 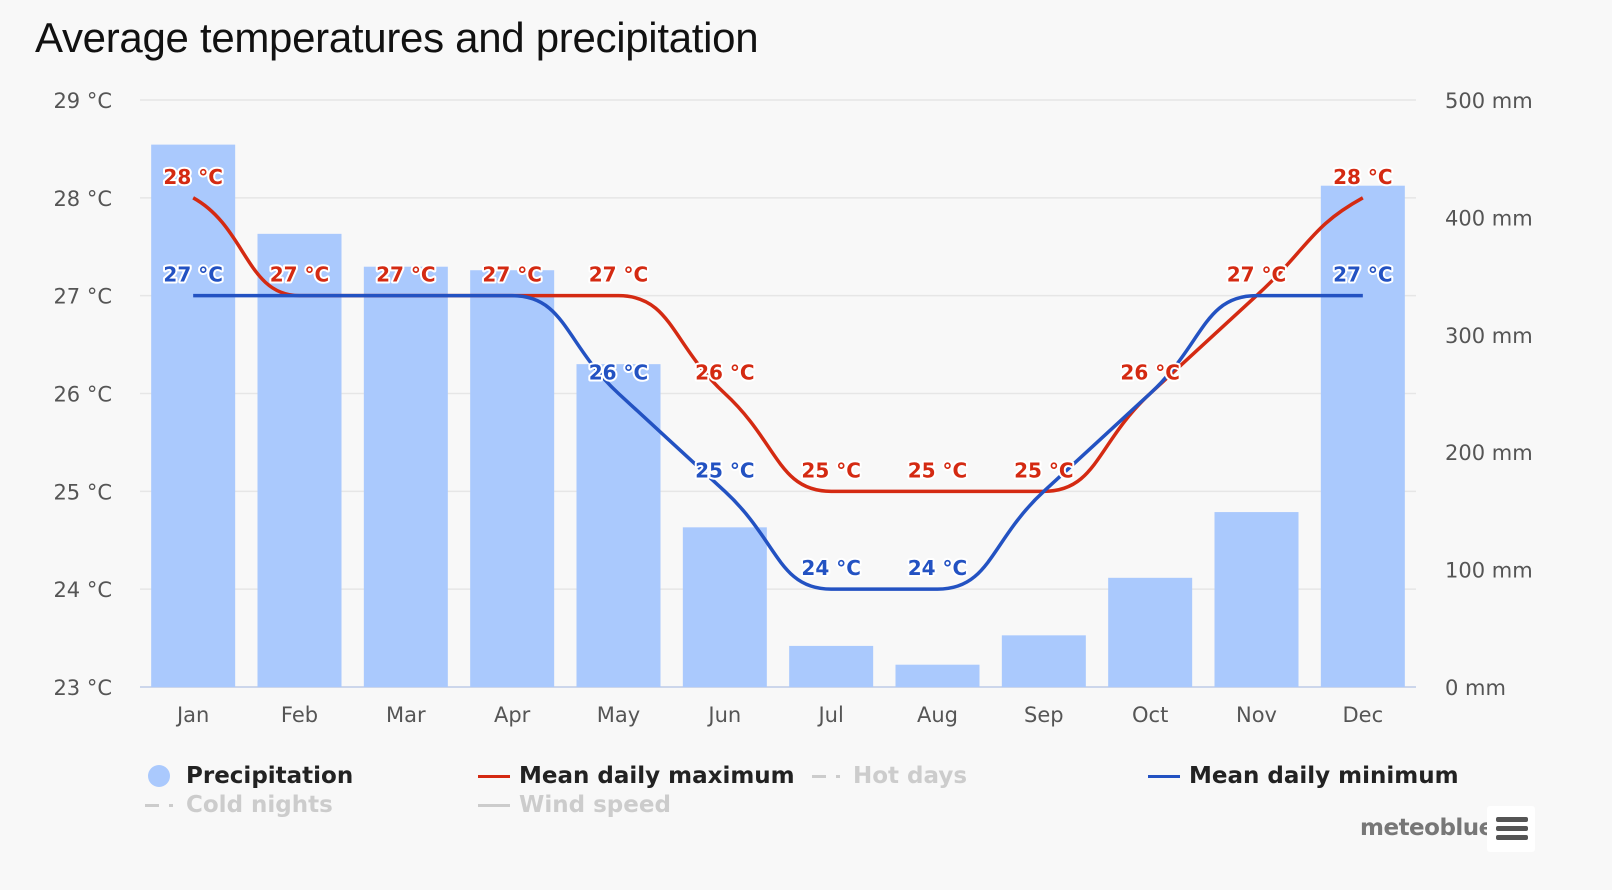 I want to click on legend-item-cold: Cold nights, so click(x=239, y=805).